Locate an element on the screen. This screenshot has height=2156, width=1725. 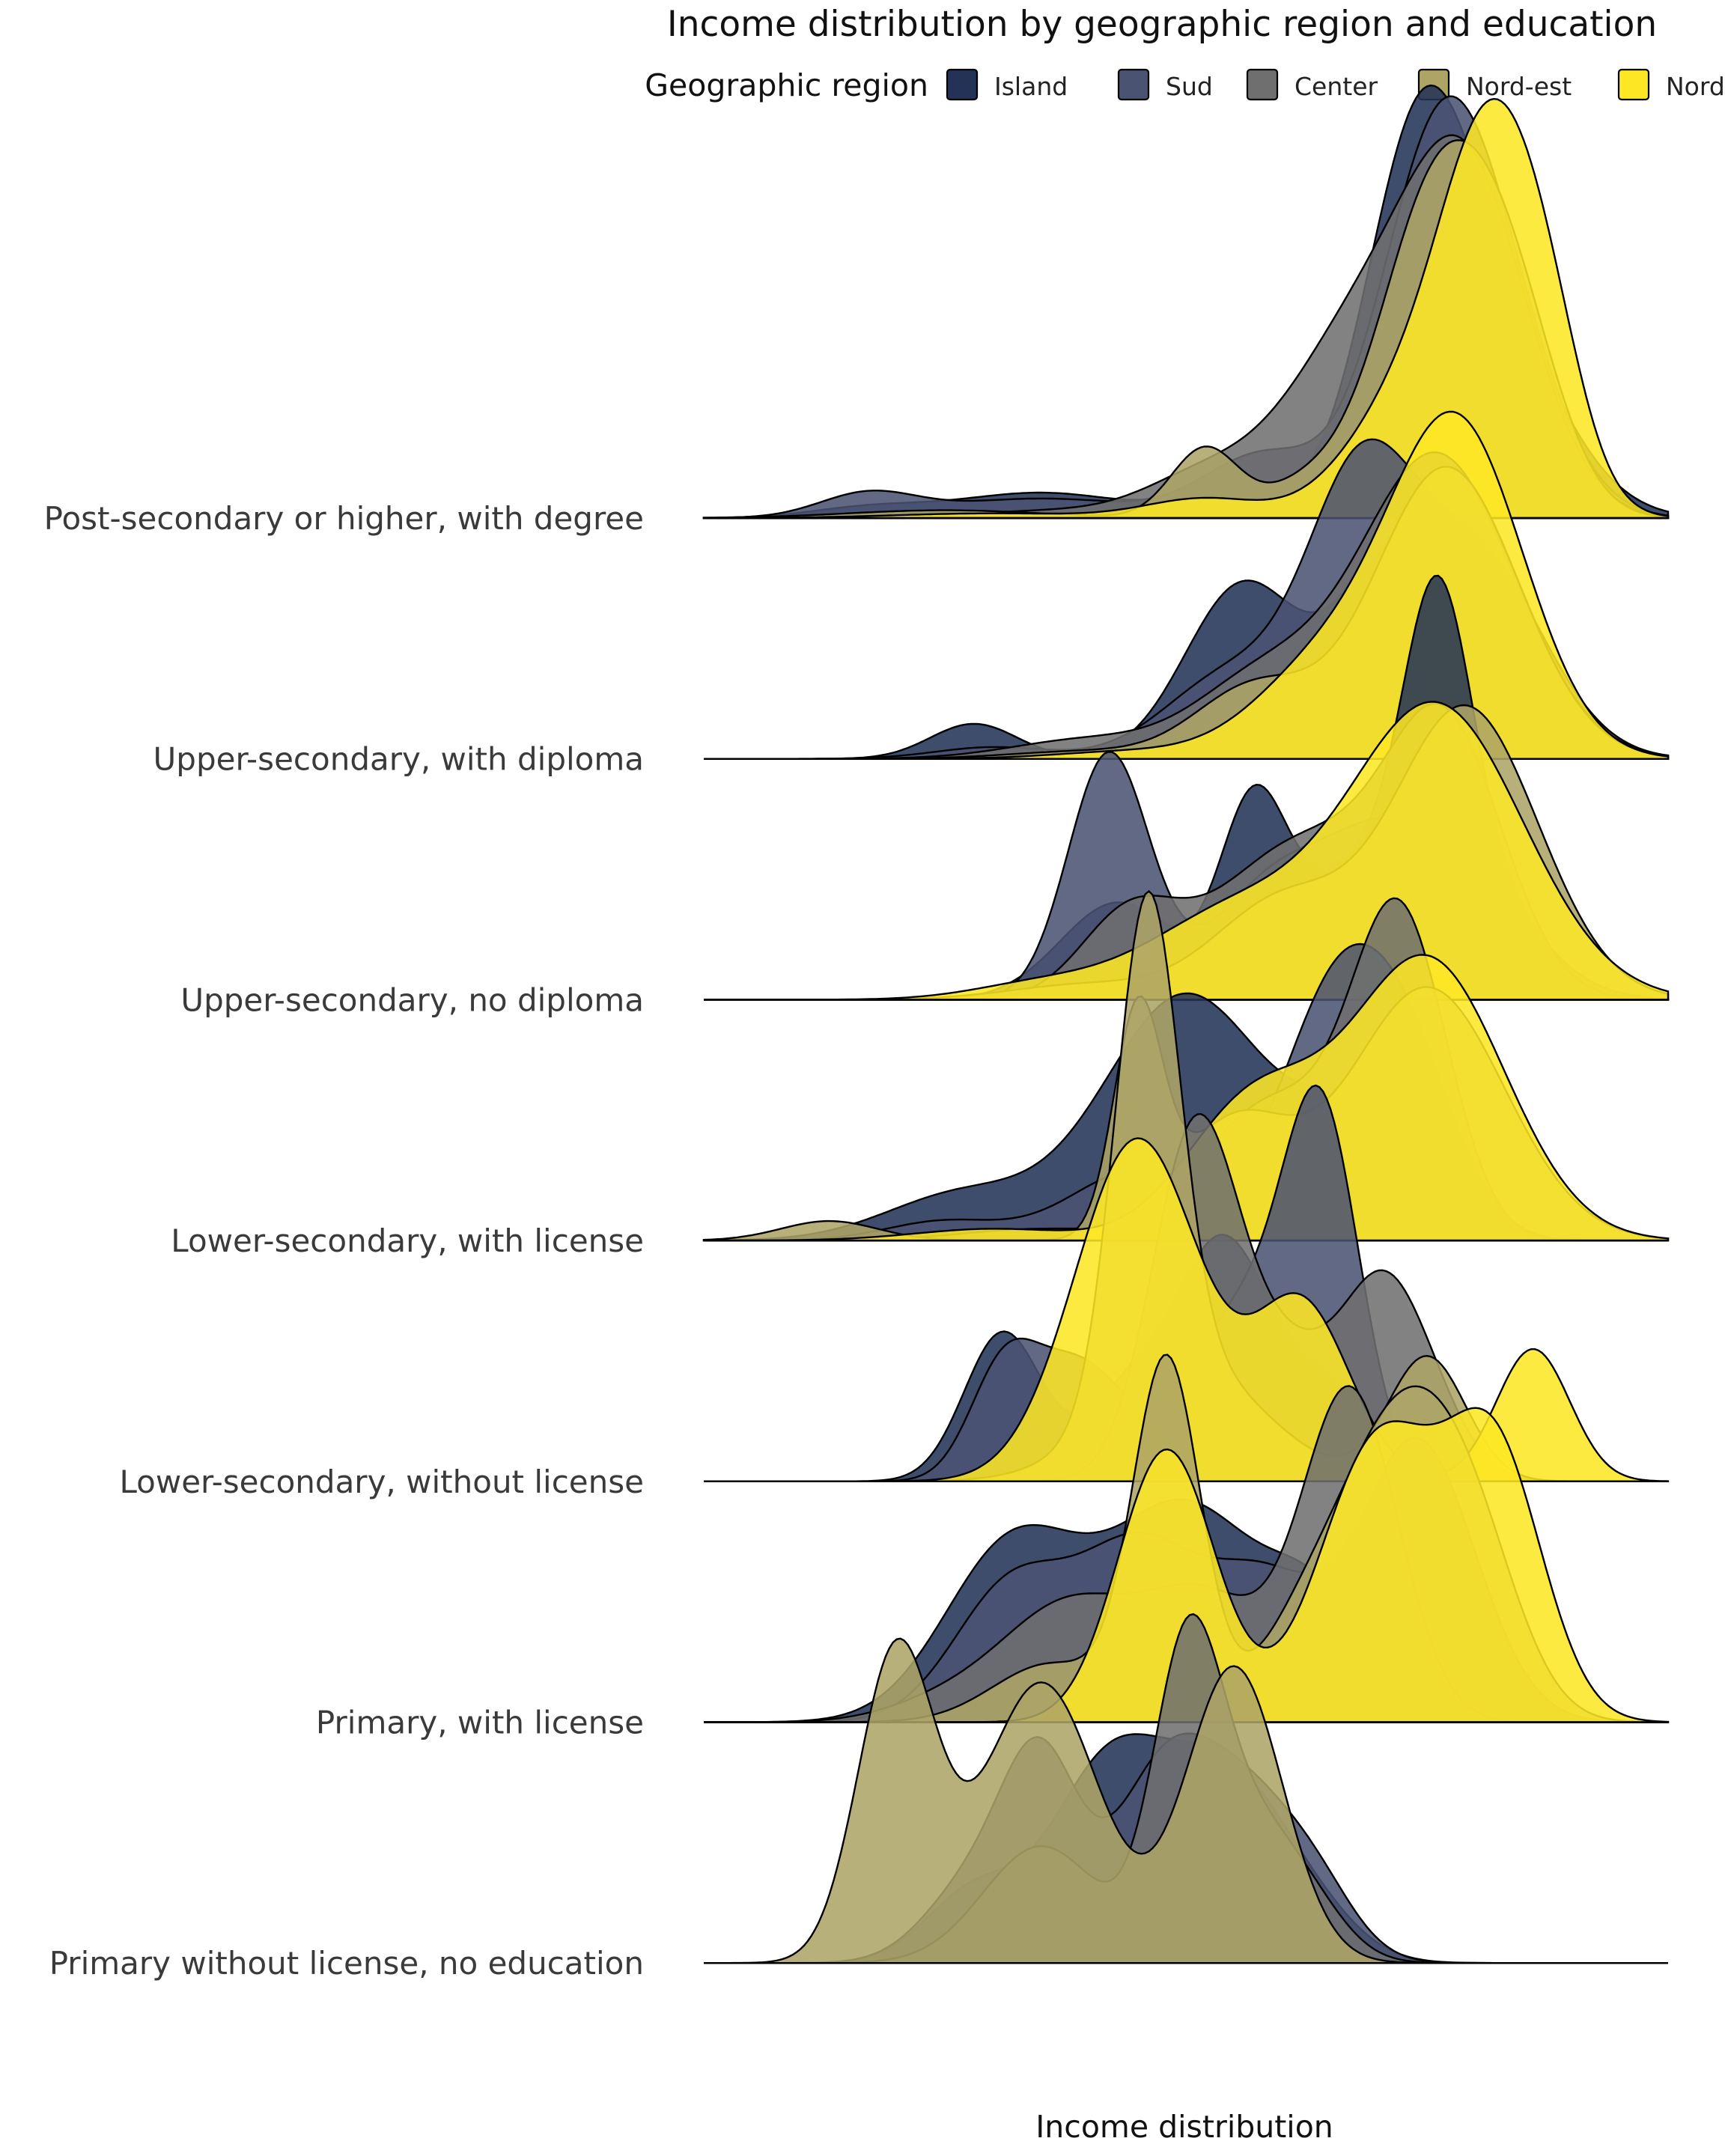
x-axis-title: Income distribution is located at coordinates (1184, 2127).